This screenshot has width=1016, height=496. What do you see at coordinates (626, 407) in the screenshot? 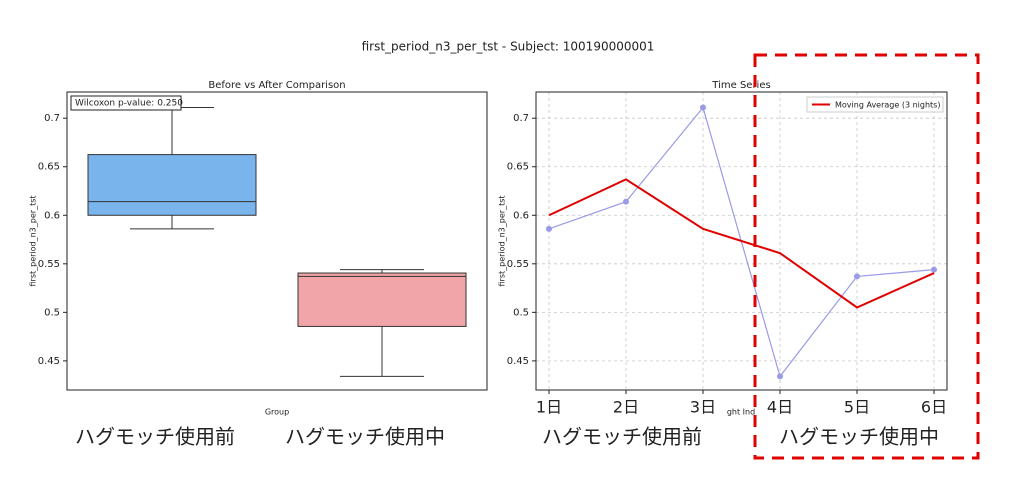
I see `x-tick-label: 2日` at bounding box center [626, 407].